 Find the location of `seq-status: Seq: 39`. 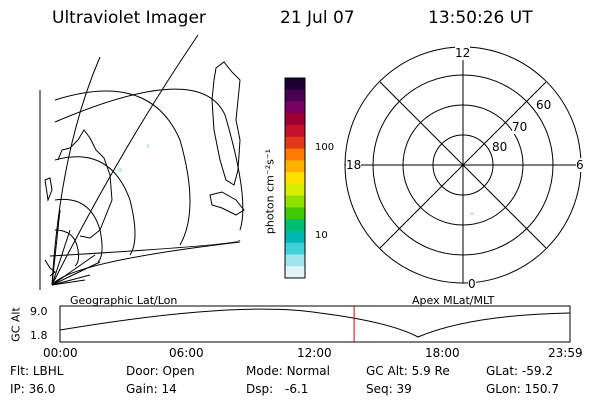

seq-status: Seq: 39 is located at coordinates (389, 389).